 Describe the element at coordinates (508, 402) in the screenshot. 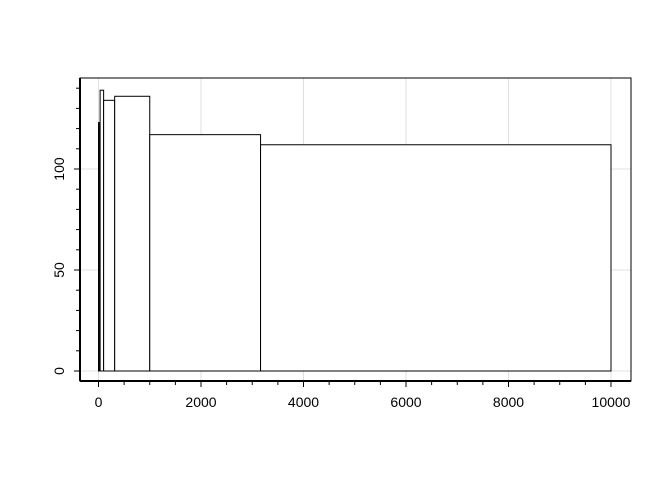

I see `x-tick-label: 8000` at that location.